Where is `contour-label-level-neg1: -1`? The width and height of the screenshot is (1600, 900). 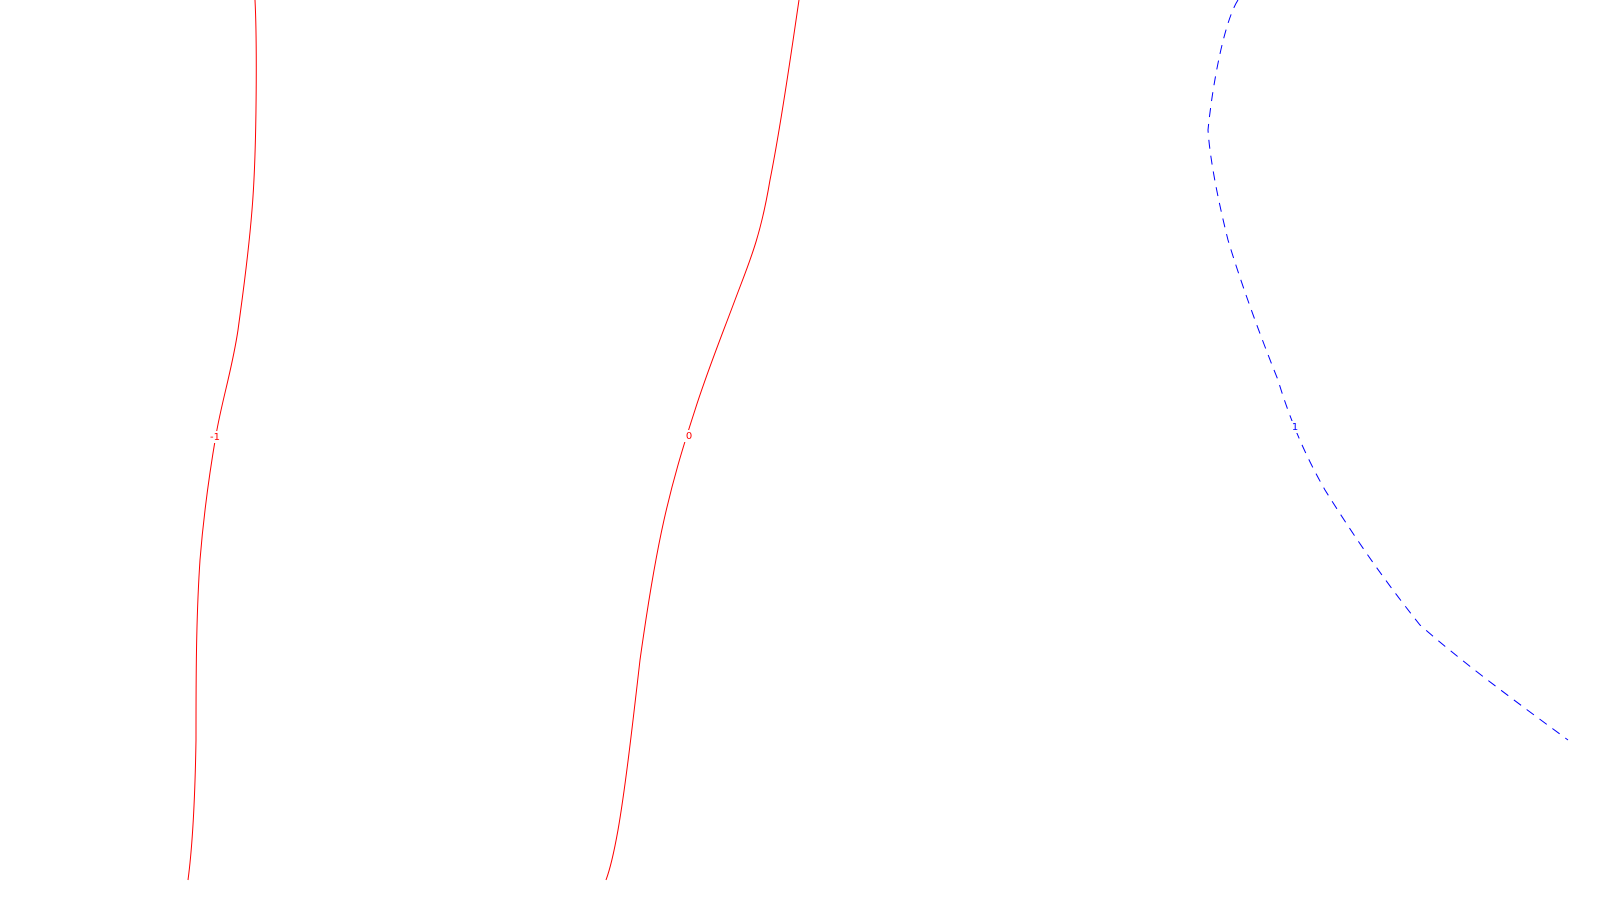
contour-label-level-neg1: -1 is located at coordinates (215, 437).